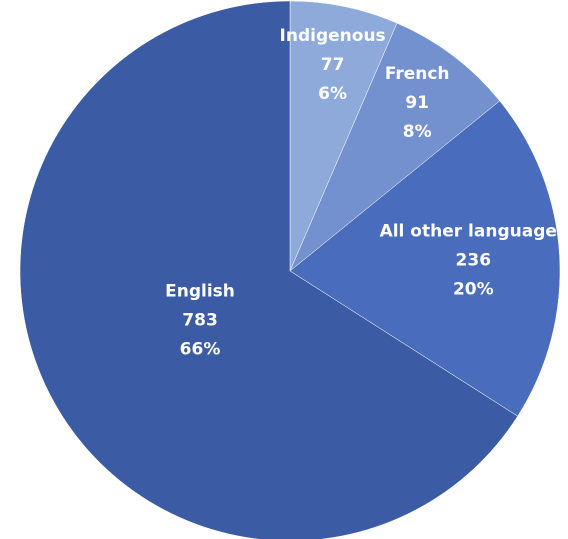 Image resolution: width=568 pixels, height=539 pixels. Describe the element at coordinates (473, 290) in the screenshot. I see `slice-percent: 20%` at that location.